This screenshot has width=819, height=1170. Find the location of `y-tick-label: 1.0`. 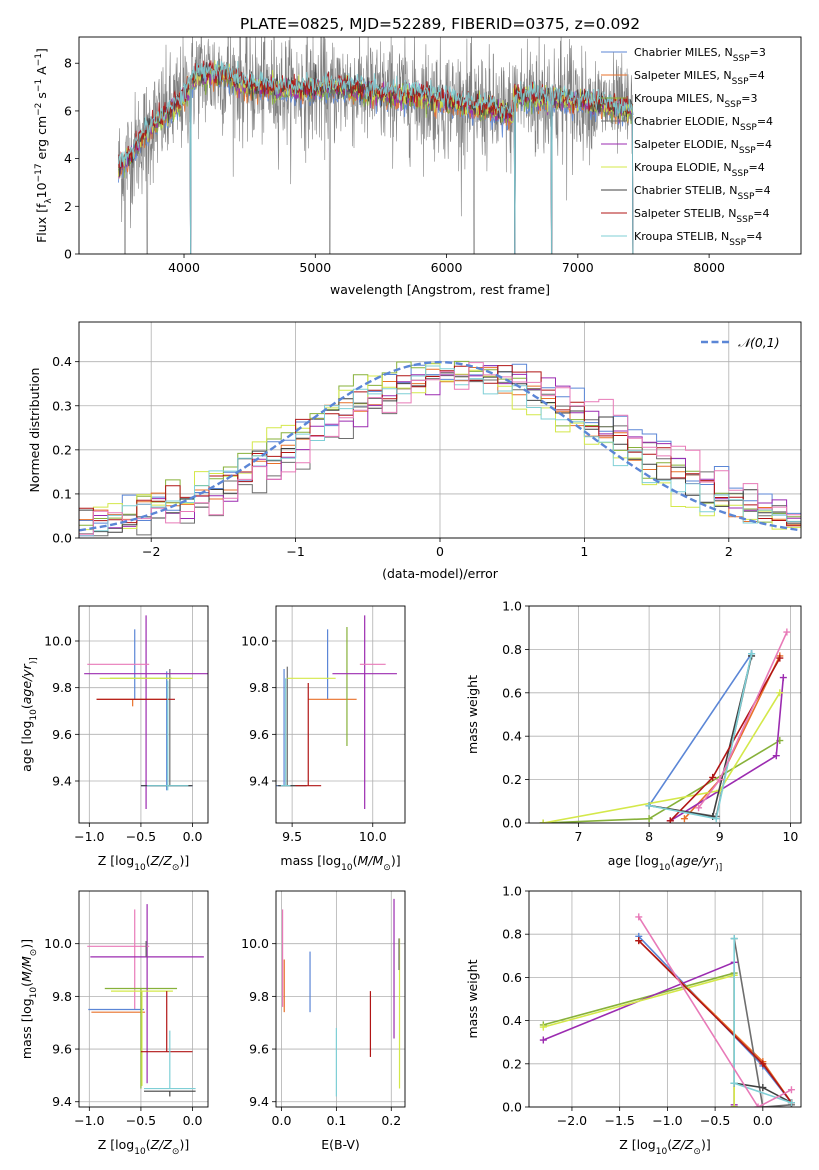

y-tick-label: 1.0 is located at coordinates (512, 891).